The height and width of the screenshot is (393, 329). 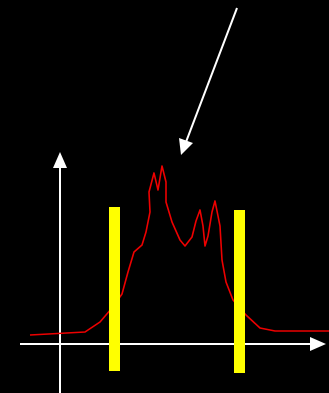 What do you see at coordinates (239, 291) in the screenshot?
I see `right-marker-bar` at bounding box center [239, 291].